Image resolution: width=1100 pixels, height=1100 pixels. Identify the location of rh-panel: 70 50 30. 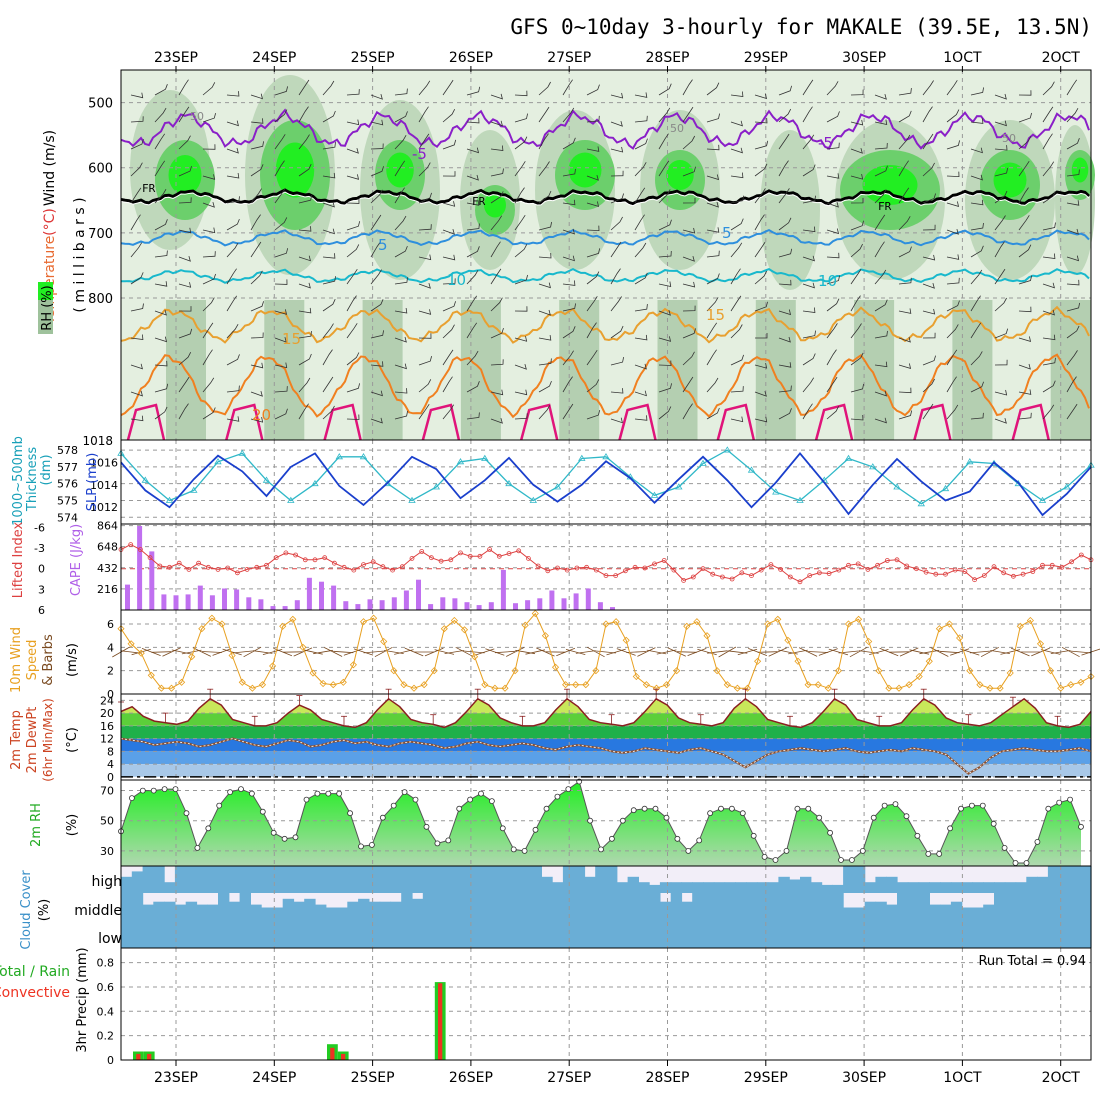
(595, 822).